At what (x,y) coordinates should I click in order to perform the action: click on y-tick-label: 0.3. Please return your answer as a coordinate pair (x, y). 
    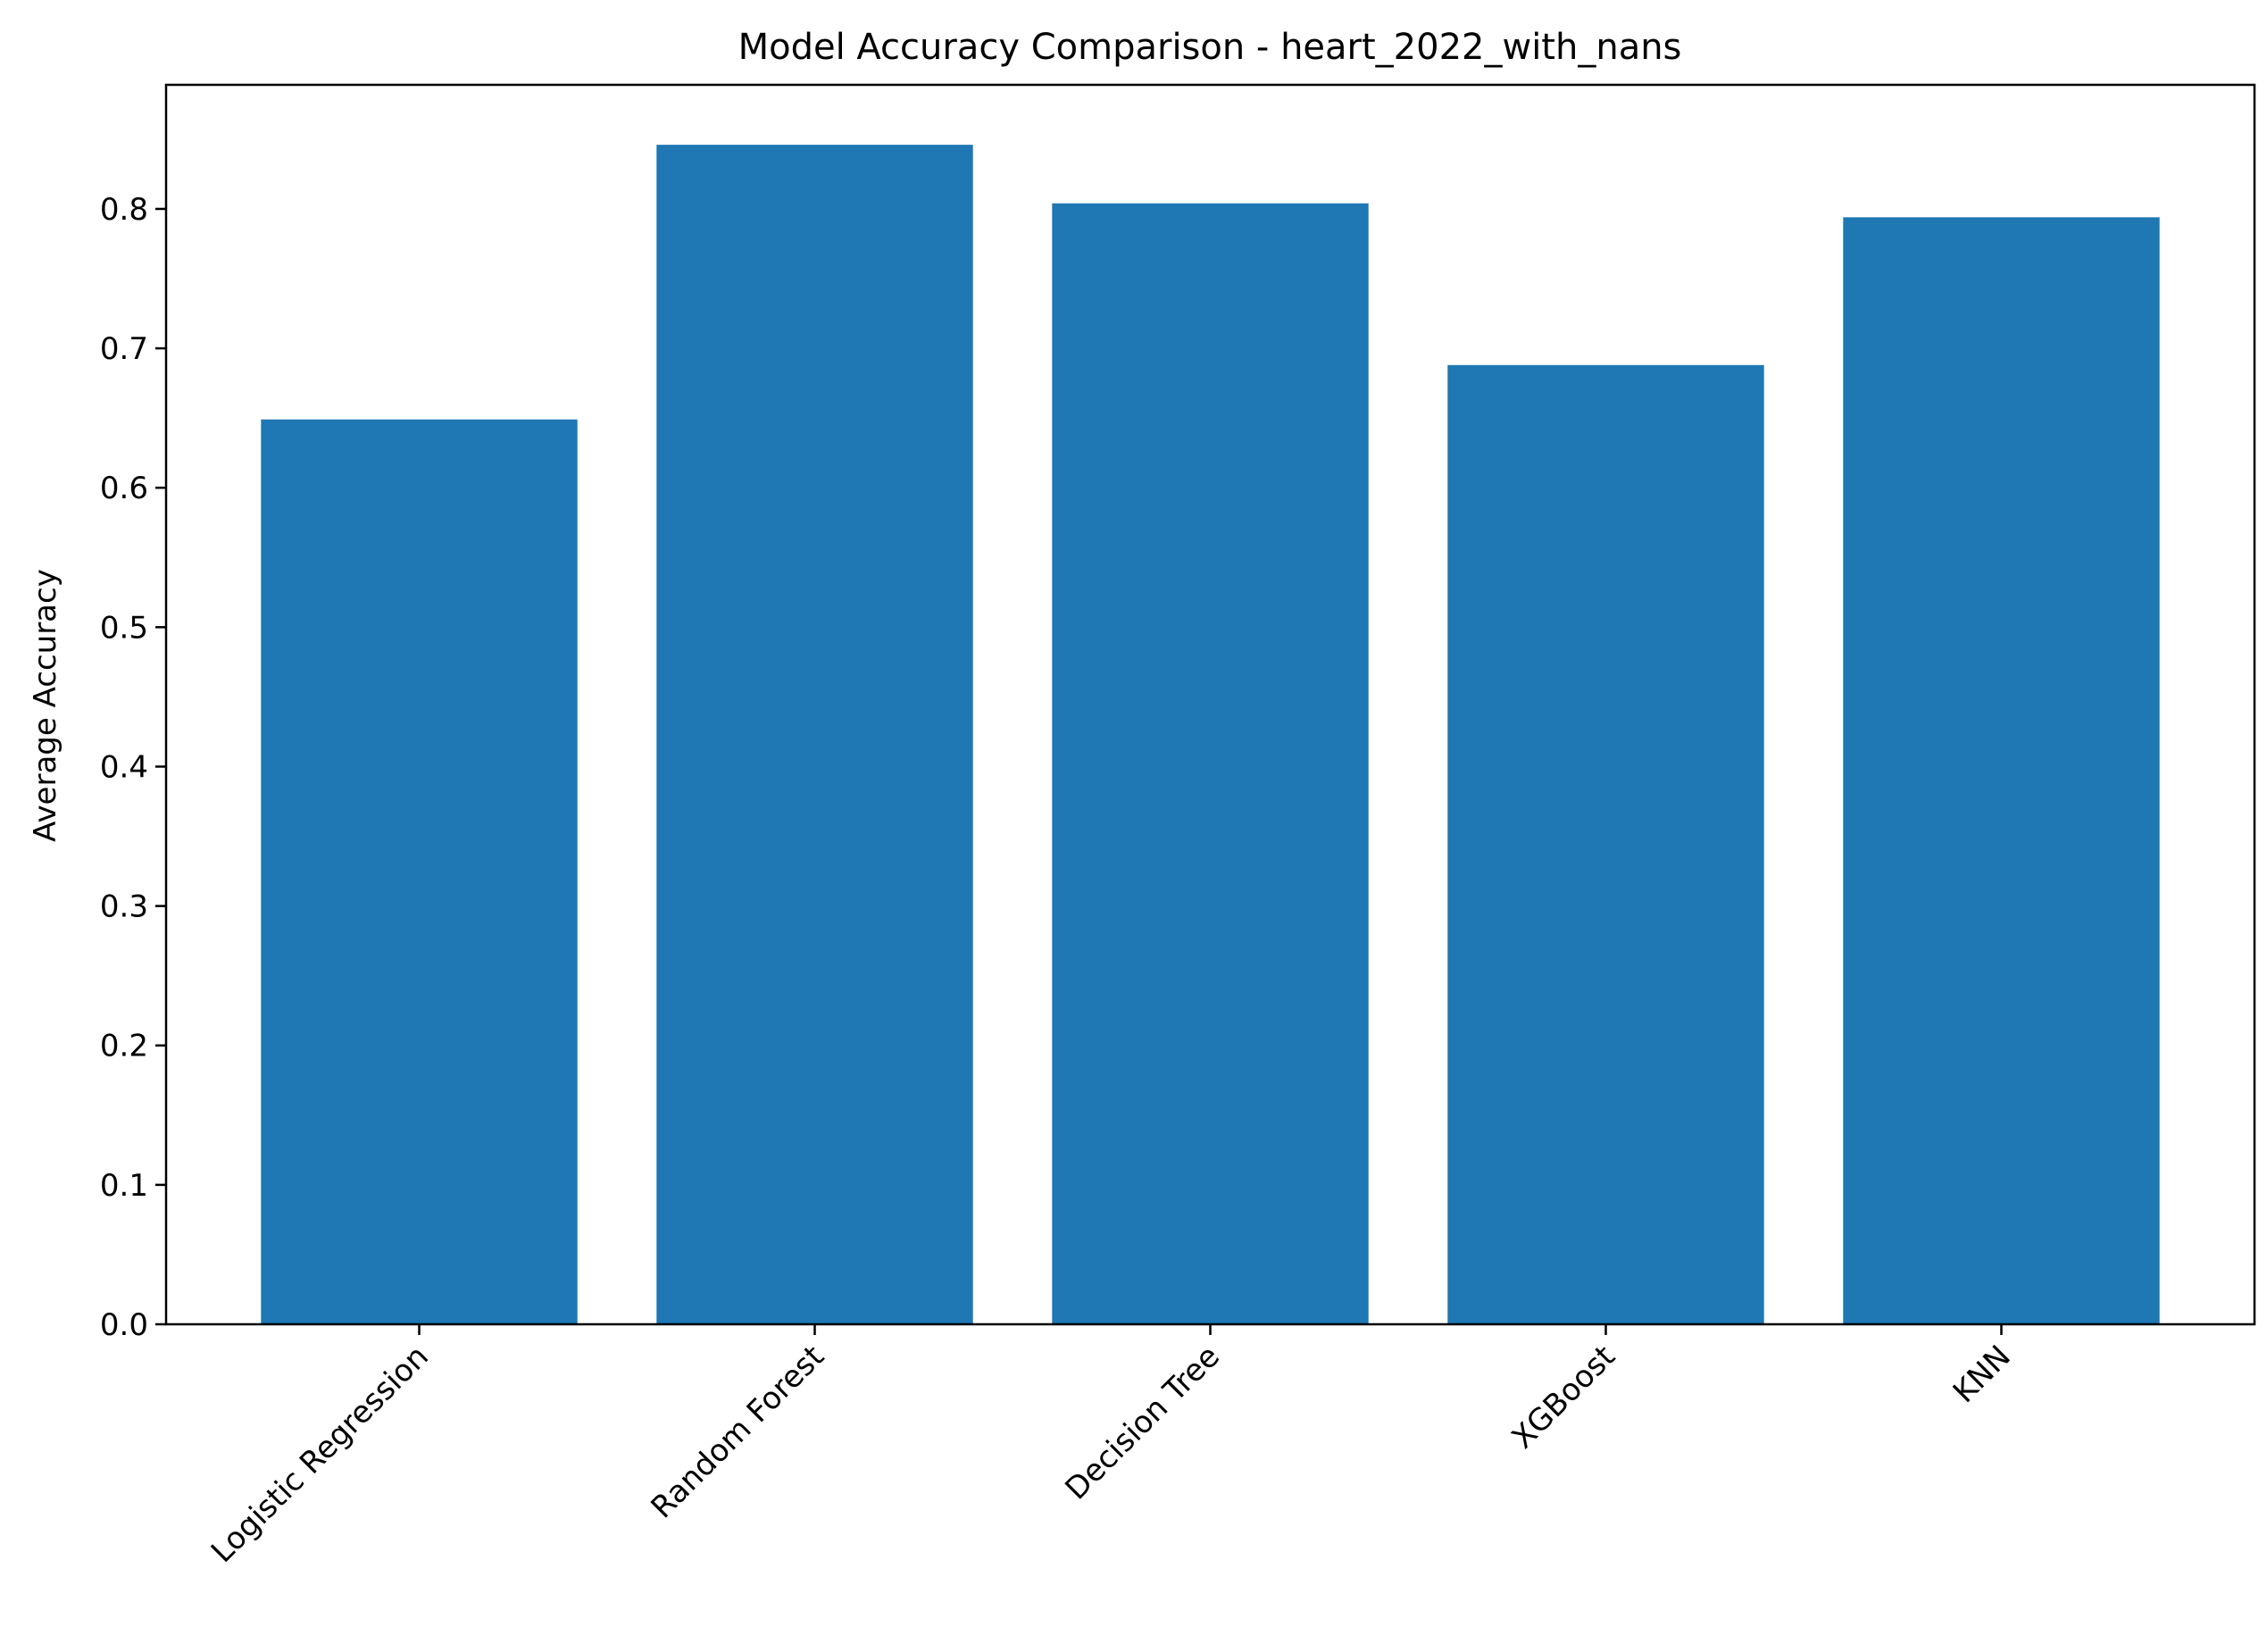
    Looking at the image, I should click on (124, 907).